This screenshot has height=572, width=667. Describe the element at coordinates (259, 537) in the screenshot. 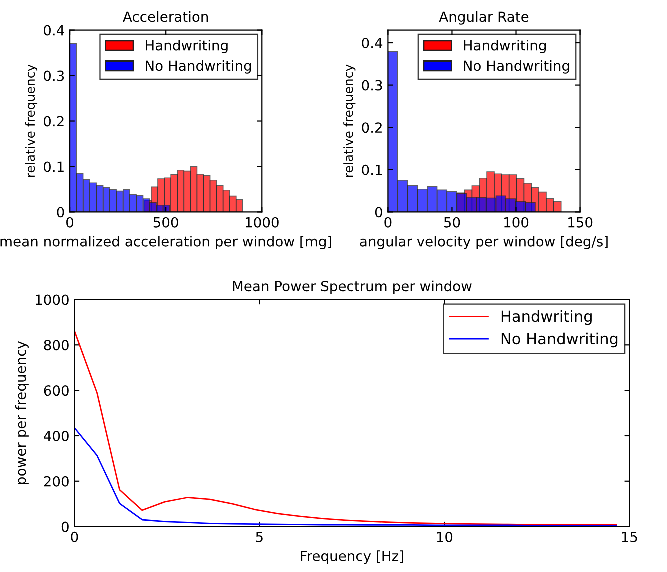

I see `x-tick-label: 5` at that location.